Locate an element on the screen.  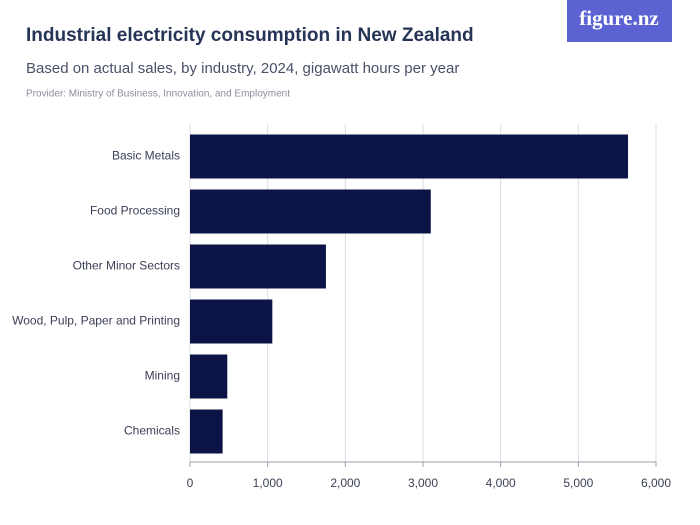
y-tick-label: Wood, Pulp, Paper and Printing is located at coordinates (96, 321).